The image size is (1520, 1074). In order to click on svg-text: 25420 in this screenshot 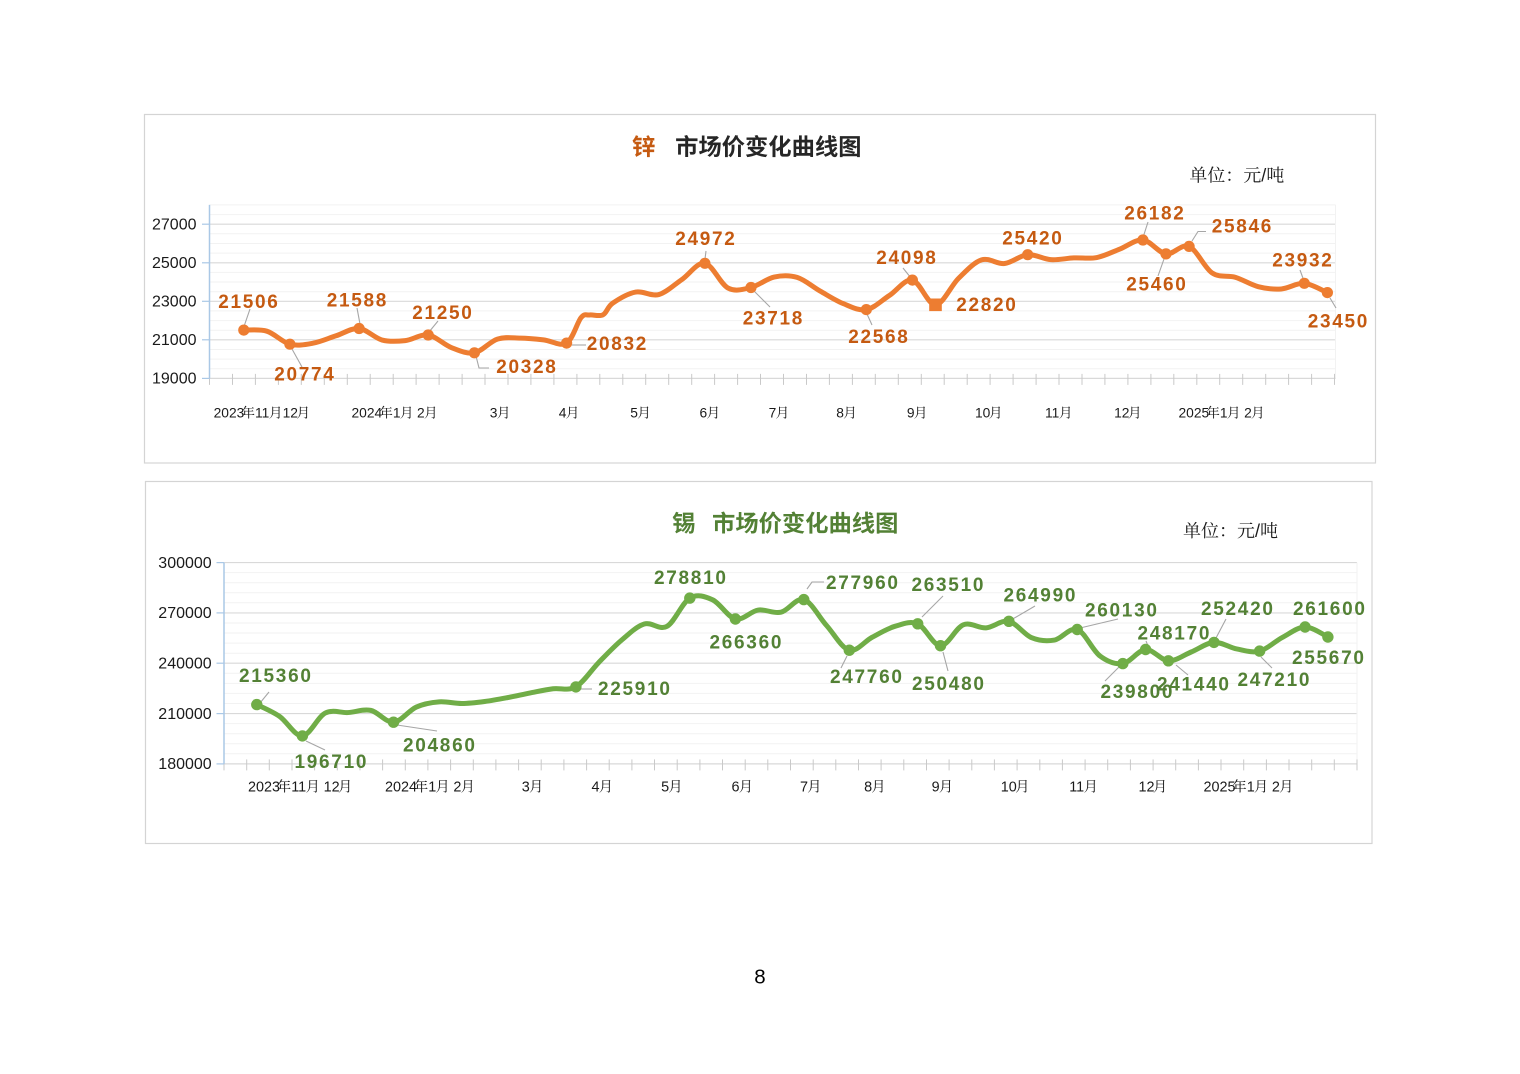, I will do `click(1032, 239)`.